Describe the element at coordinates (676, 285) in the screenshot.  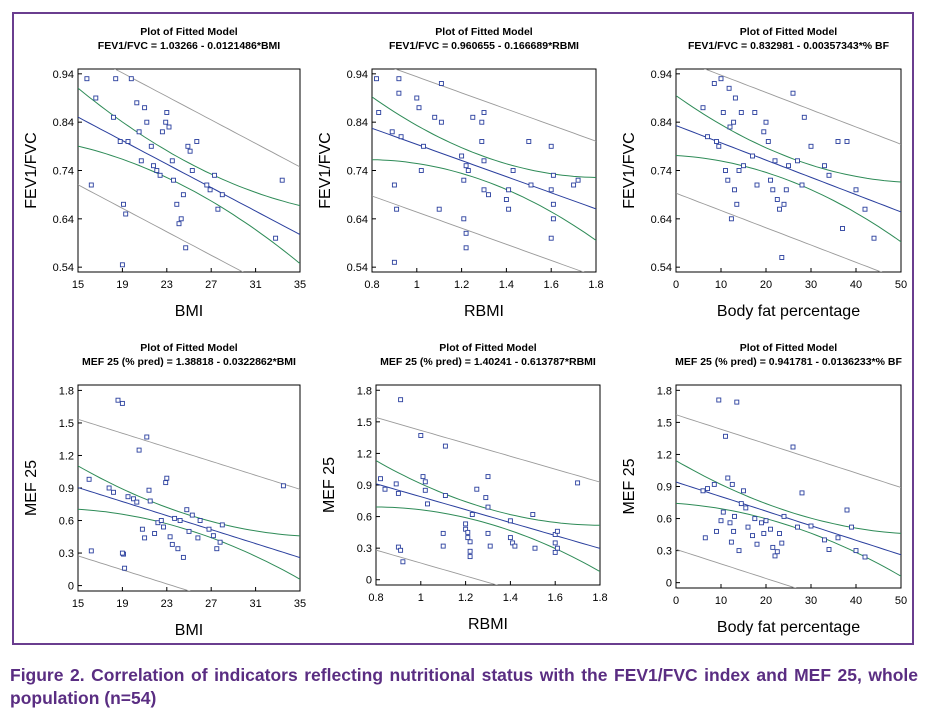
I see `x-tick-label: 0` at that location.